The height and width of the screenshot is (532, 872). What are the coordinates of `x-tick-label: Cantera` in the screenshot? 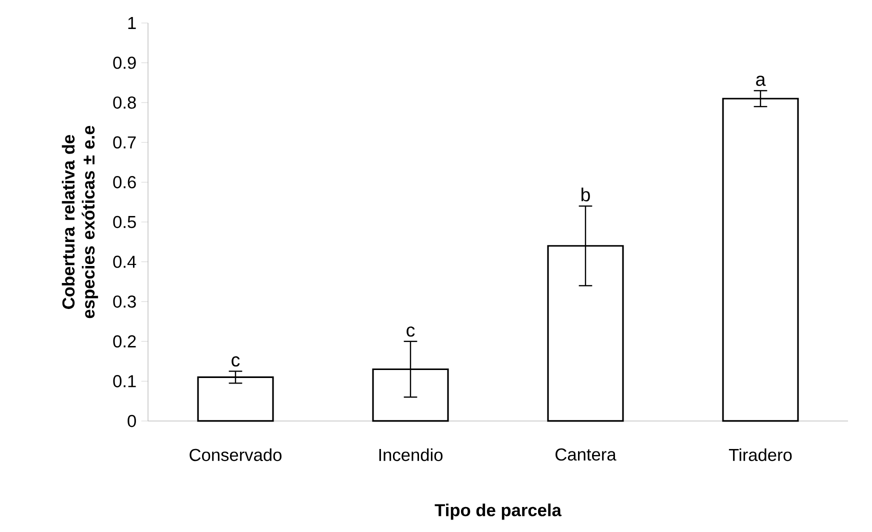 It's located at (586, 454).